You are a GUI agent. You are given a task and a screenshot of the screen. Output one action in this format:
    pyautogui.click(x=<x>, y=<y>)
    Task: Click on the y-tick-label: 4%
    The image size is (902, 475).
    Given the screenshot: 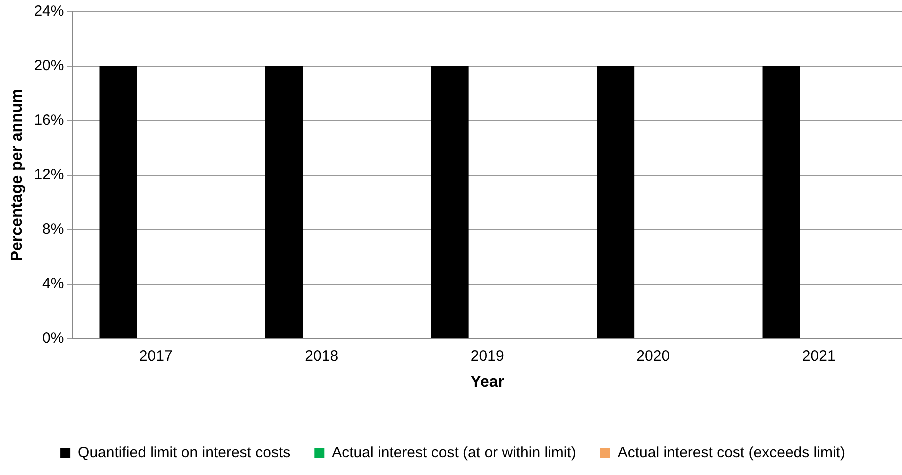 What is the action you would take?
    pyautogui.click(x=53, y=283)
    